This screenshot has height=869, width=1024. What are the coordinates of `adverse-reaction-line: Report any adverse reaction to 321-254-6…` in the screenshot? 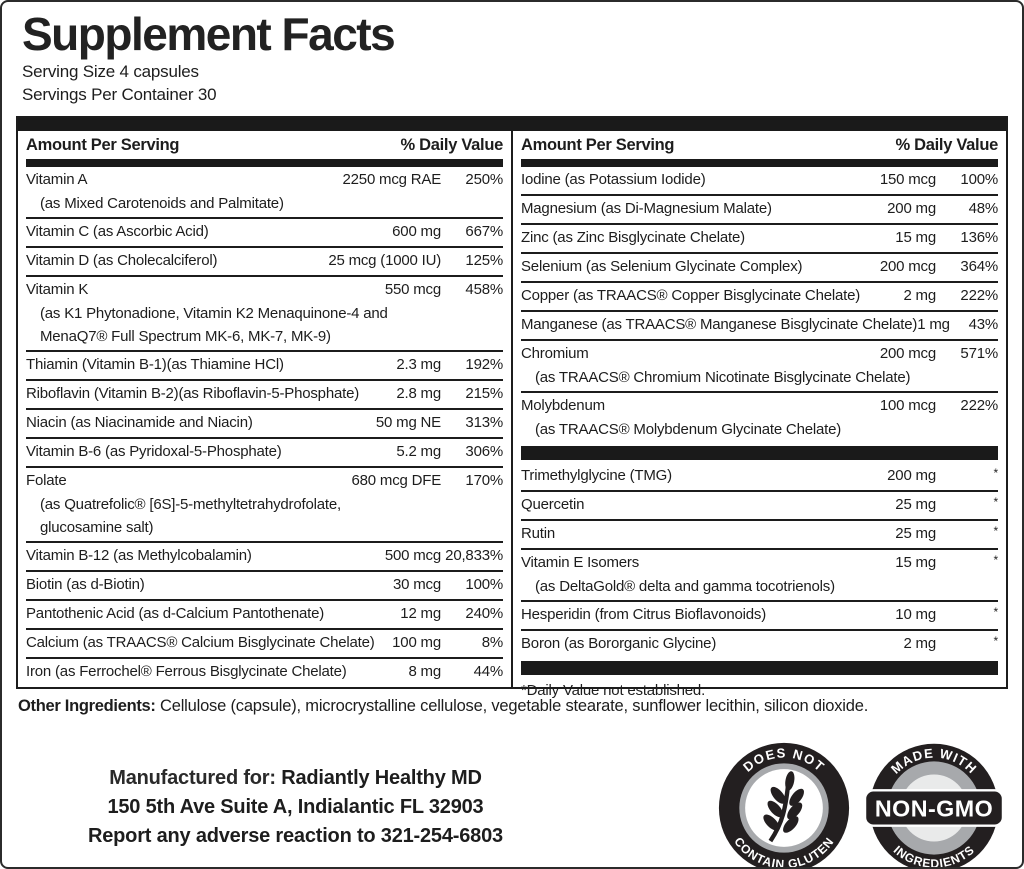 It's located at (295, 836).